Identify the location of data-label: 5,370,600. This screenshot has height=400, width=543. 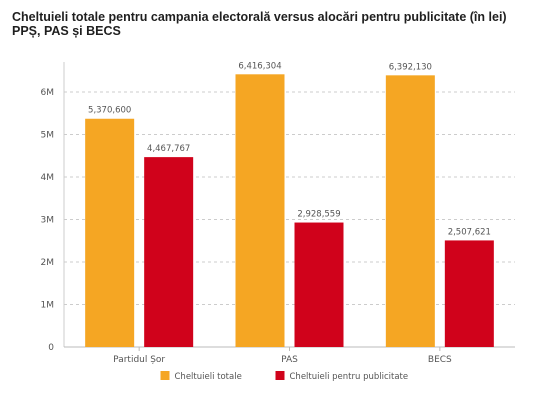
(109, 111).